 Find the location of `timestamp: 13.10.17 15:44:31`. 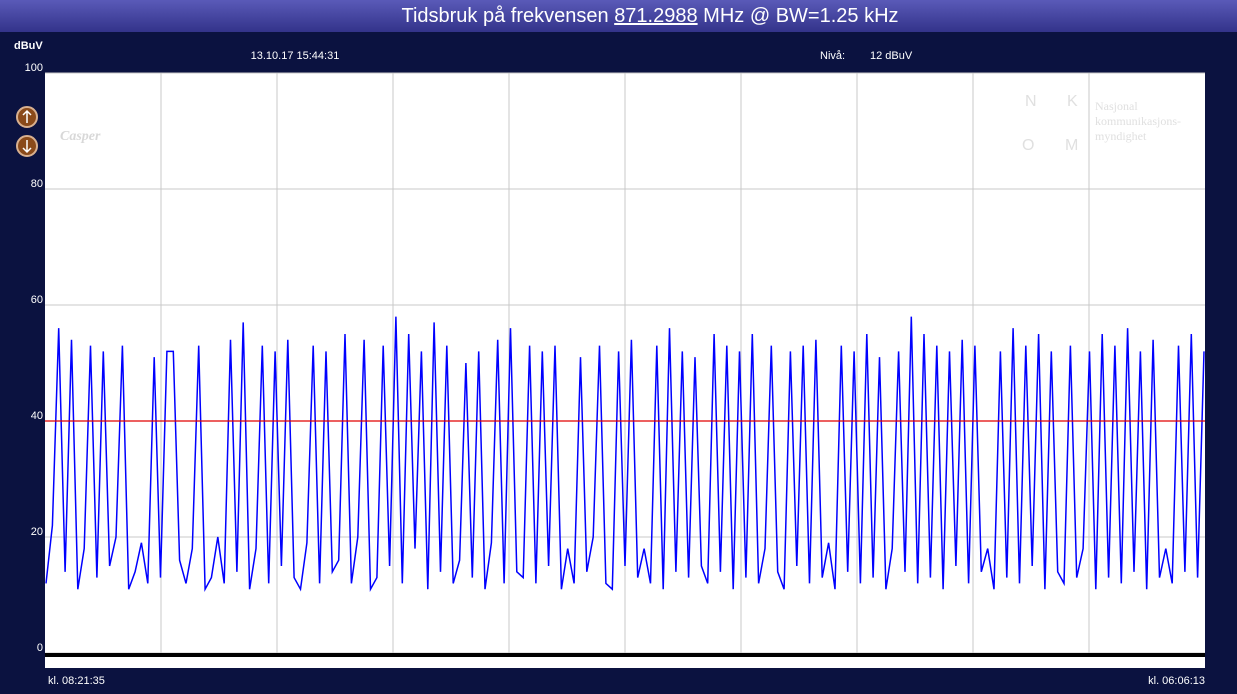

timestamp: 13.10.17 15:44:31 is located at coordinates (295, 56).